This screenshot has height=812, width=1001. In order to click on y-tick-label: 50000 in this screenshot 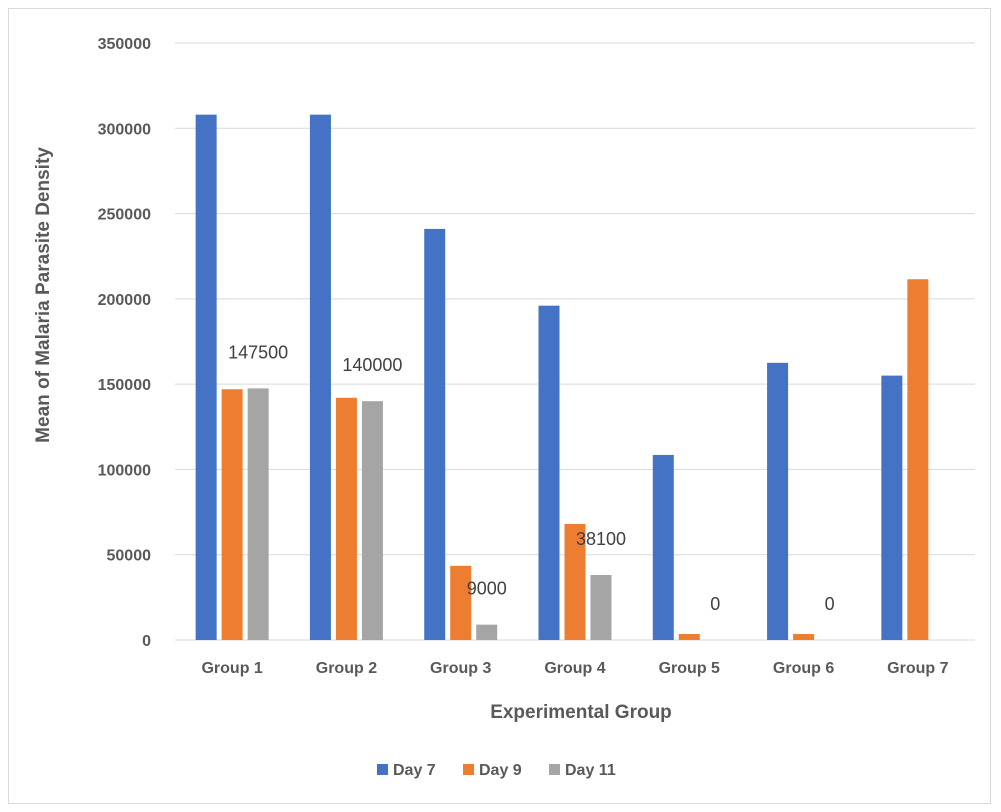, I will do `click(129, 556)`.